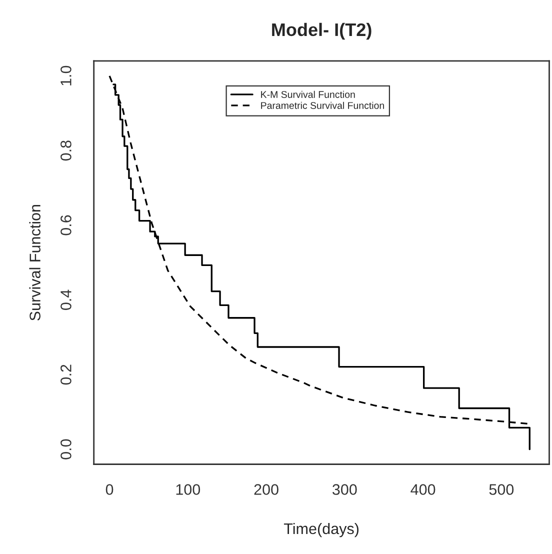  Describe the element at coordinates (322, 31) in the screenshot. I see `chart-title: Model- I(T2)` at that location.